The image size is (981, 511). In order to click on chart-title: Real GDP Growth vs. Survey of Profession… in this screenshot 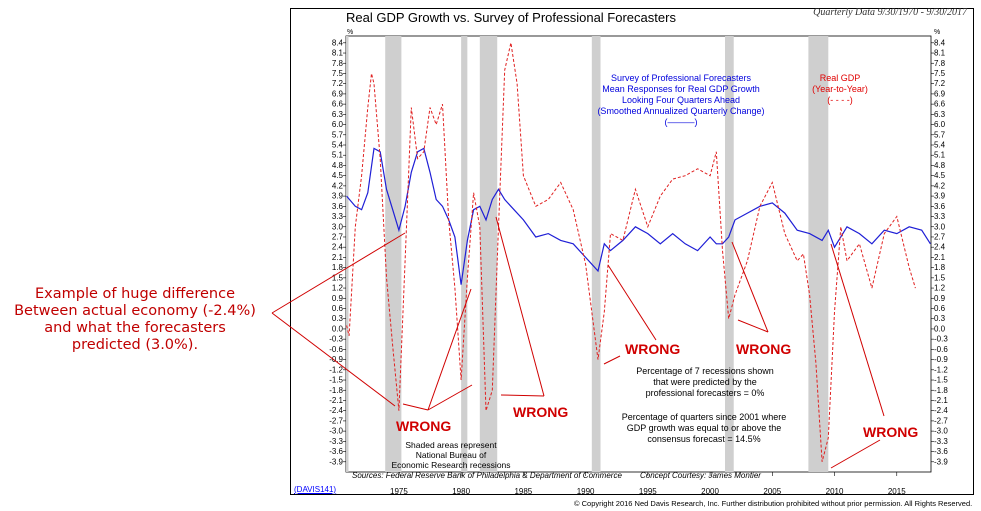, I will do `click(511, 17)`.